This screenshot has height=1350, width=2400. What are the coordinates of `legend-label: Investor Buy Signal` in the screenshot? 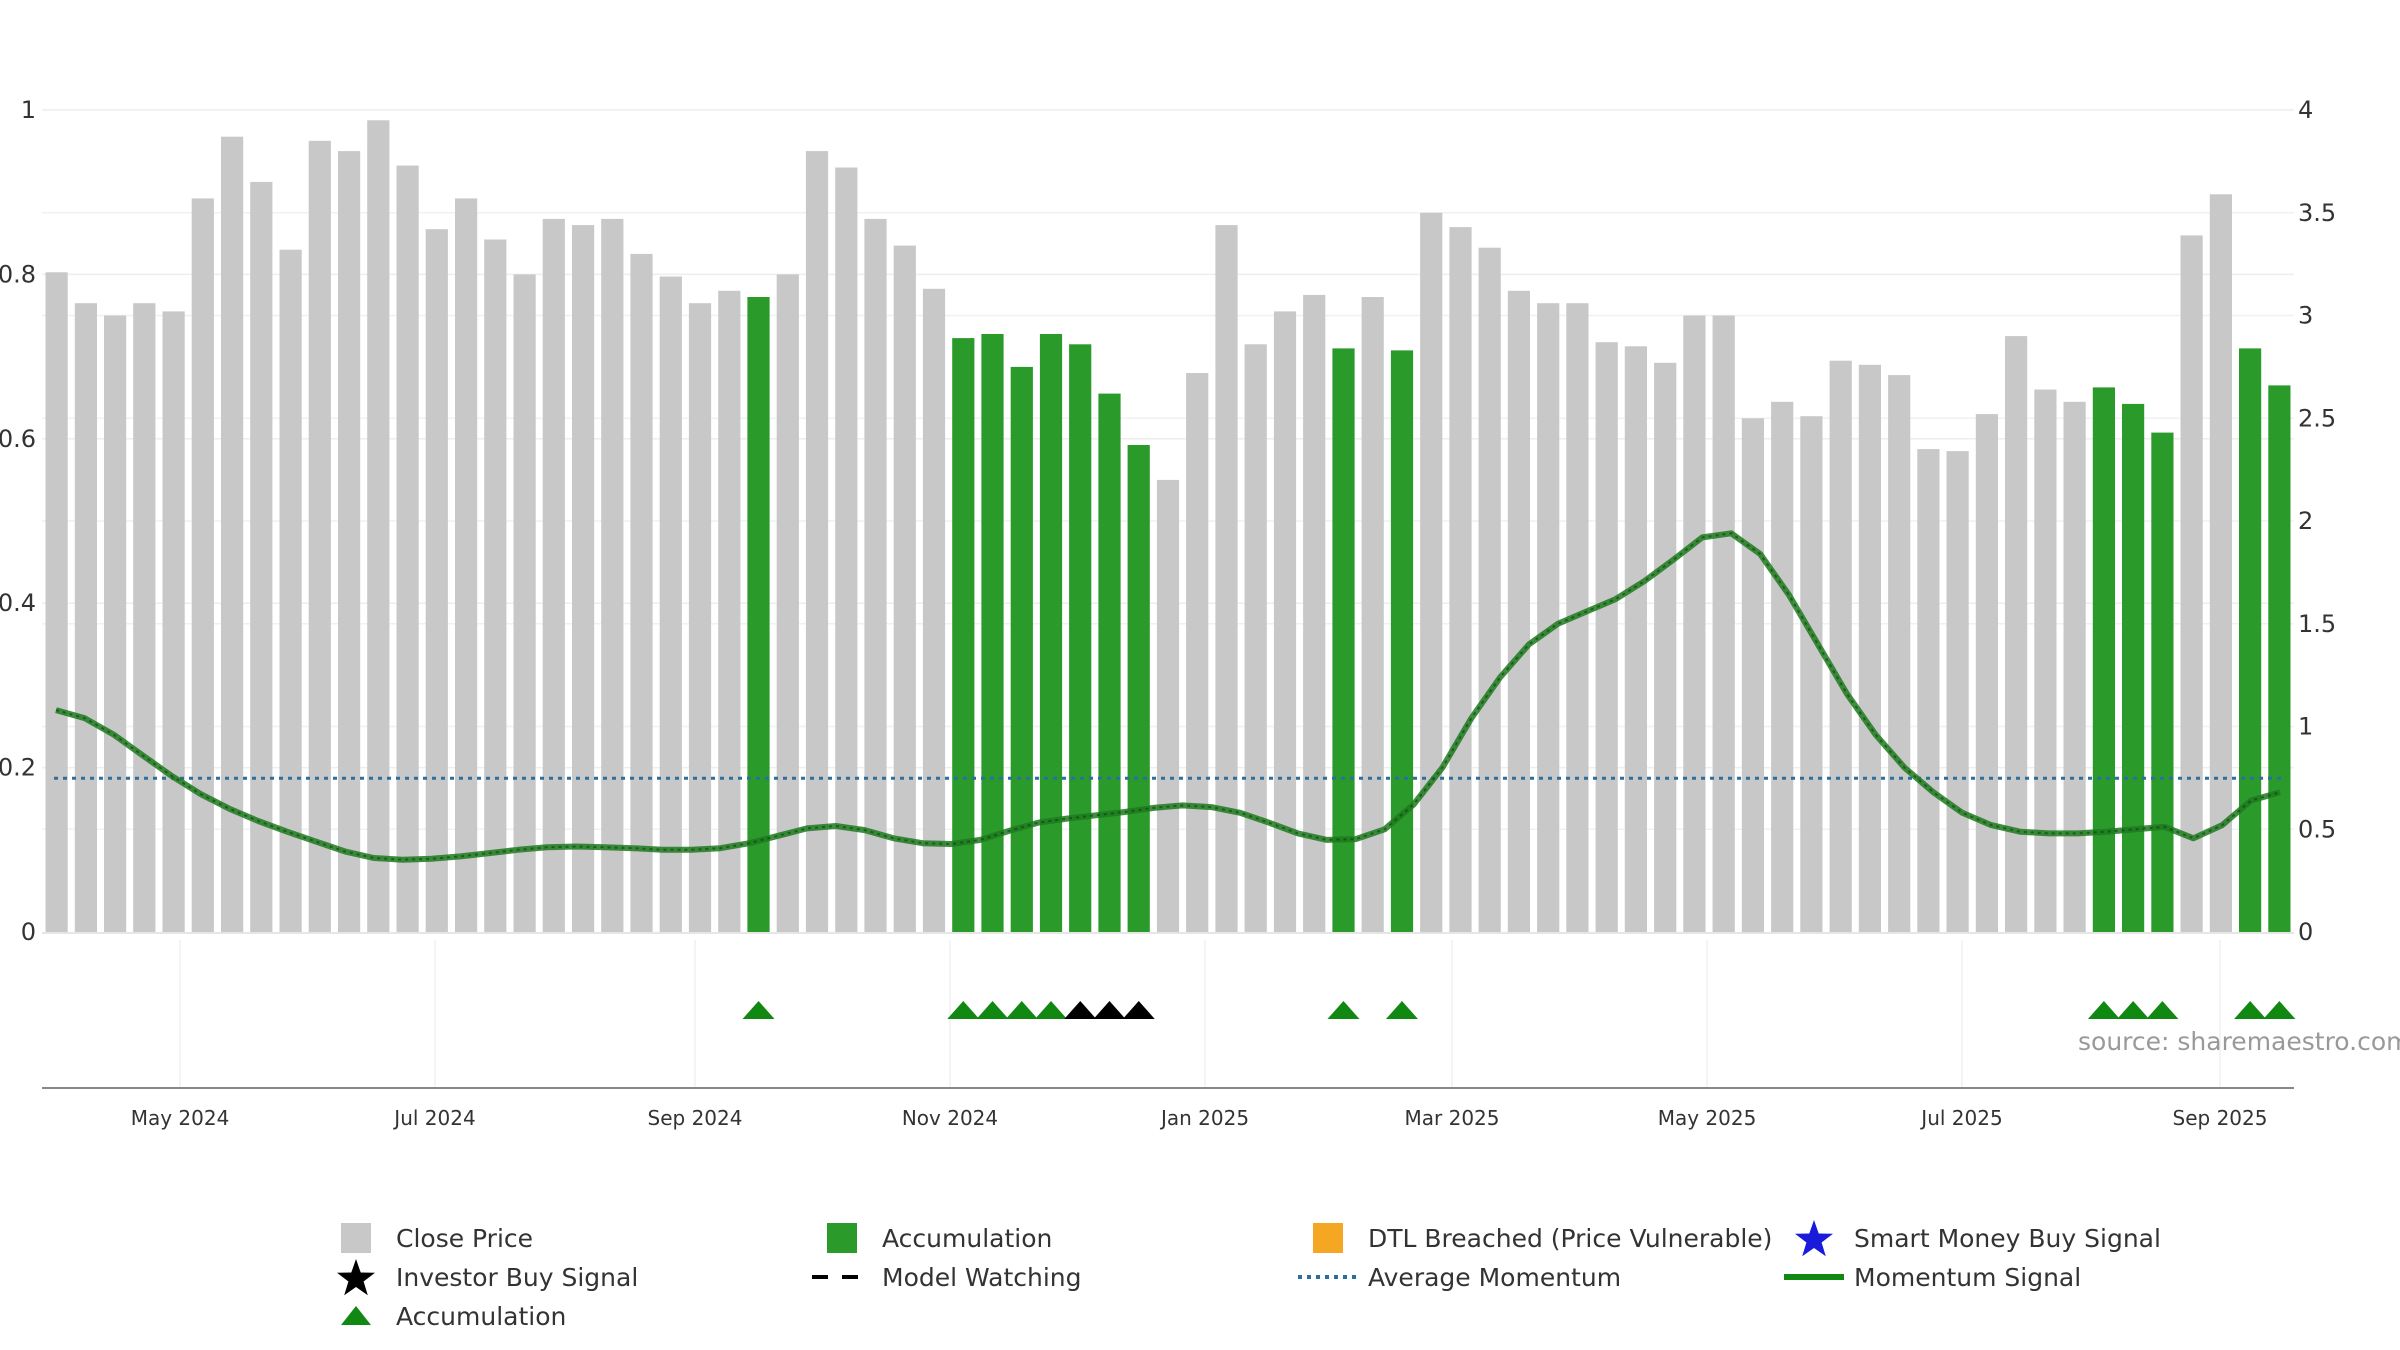 It's located at (517, 1277).